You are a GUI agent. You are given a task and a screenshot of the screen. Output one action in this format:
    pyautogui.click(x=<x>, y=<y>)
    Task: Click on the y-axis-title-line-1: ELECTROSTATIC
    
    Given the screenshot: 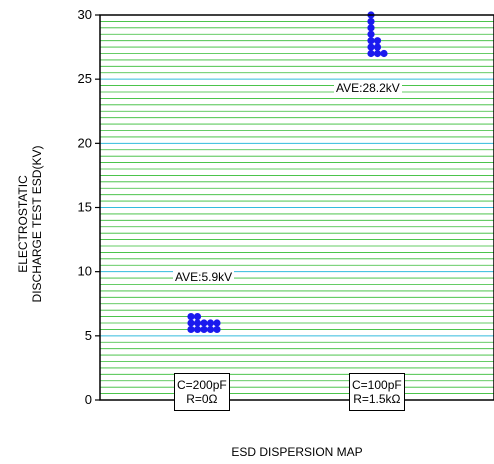 What is the action you would take?
    pyautogui.click(x=23, y=224)
    